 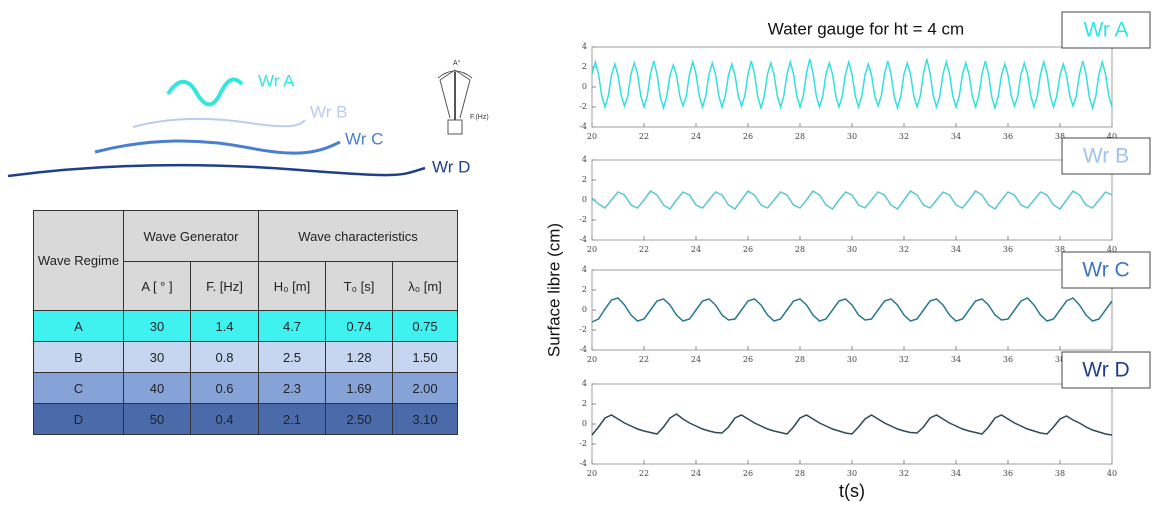 I want to click on legend-label: Wr D, so click(x=1105, y=370).